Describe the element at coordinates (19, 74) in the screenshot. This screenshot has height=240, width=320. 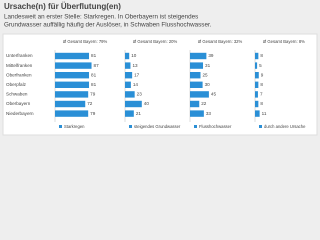
I see `category-label: Oberfranken` at that location.